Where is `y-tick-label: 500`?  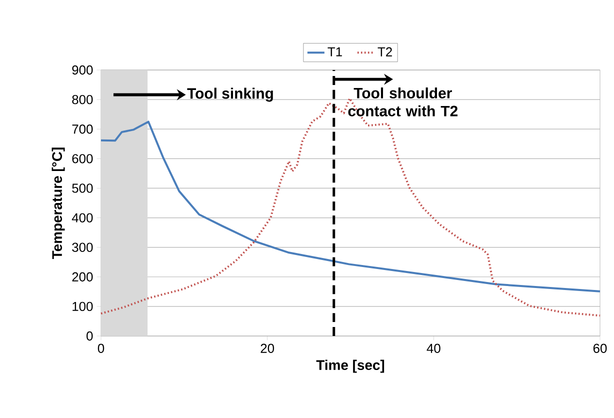 y-tick-label: 500 is located at coordinates (82, 188).